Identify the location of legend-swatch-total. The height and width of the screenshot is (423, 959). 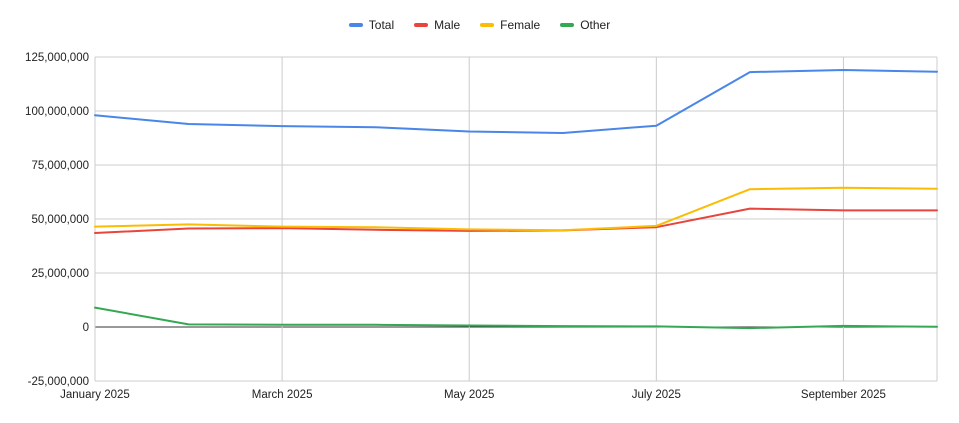
(355, 25).